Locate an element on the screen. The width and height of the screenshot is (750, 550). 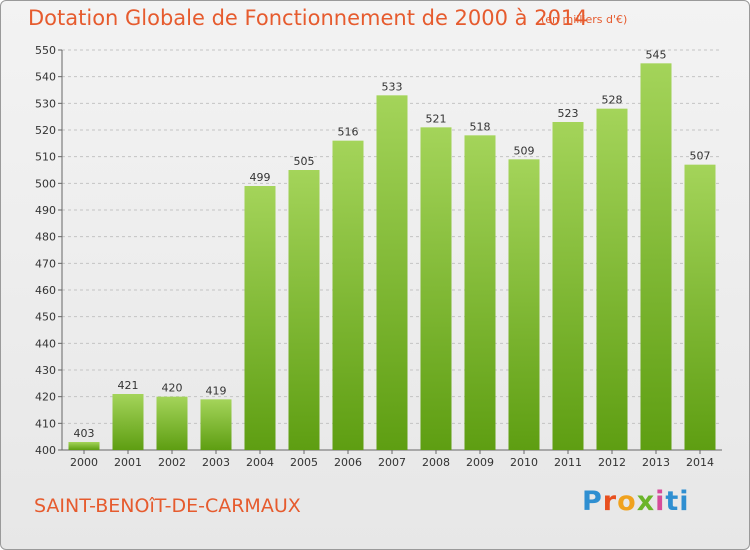
x-tick-label: 2008 is located at coordinates (436, 462).